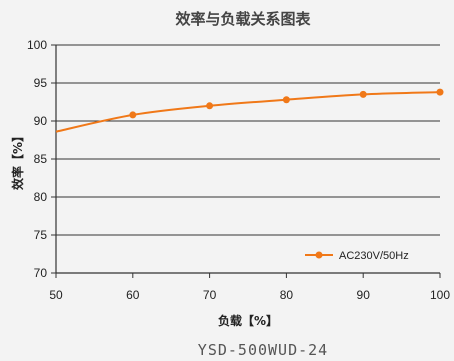 The image size is (454, 361). What do you see at coordinates (133, 295) in the screenshot?
I see `x-tick-label-60: 60` at bounding box center [133, 295].